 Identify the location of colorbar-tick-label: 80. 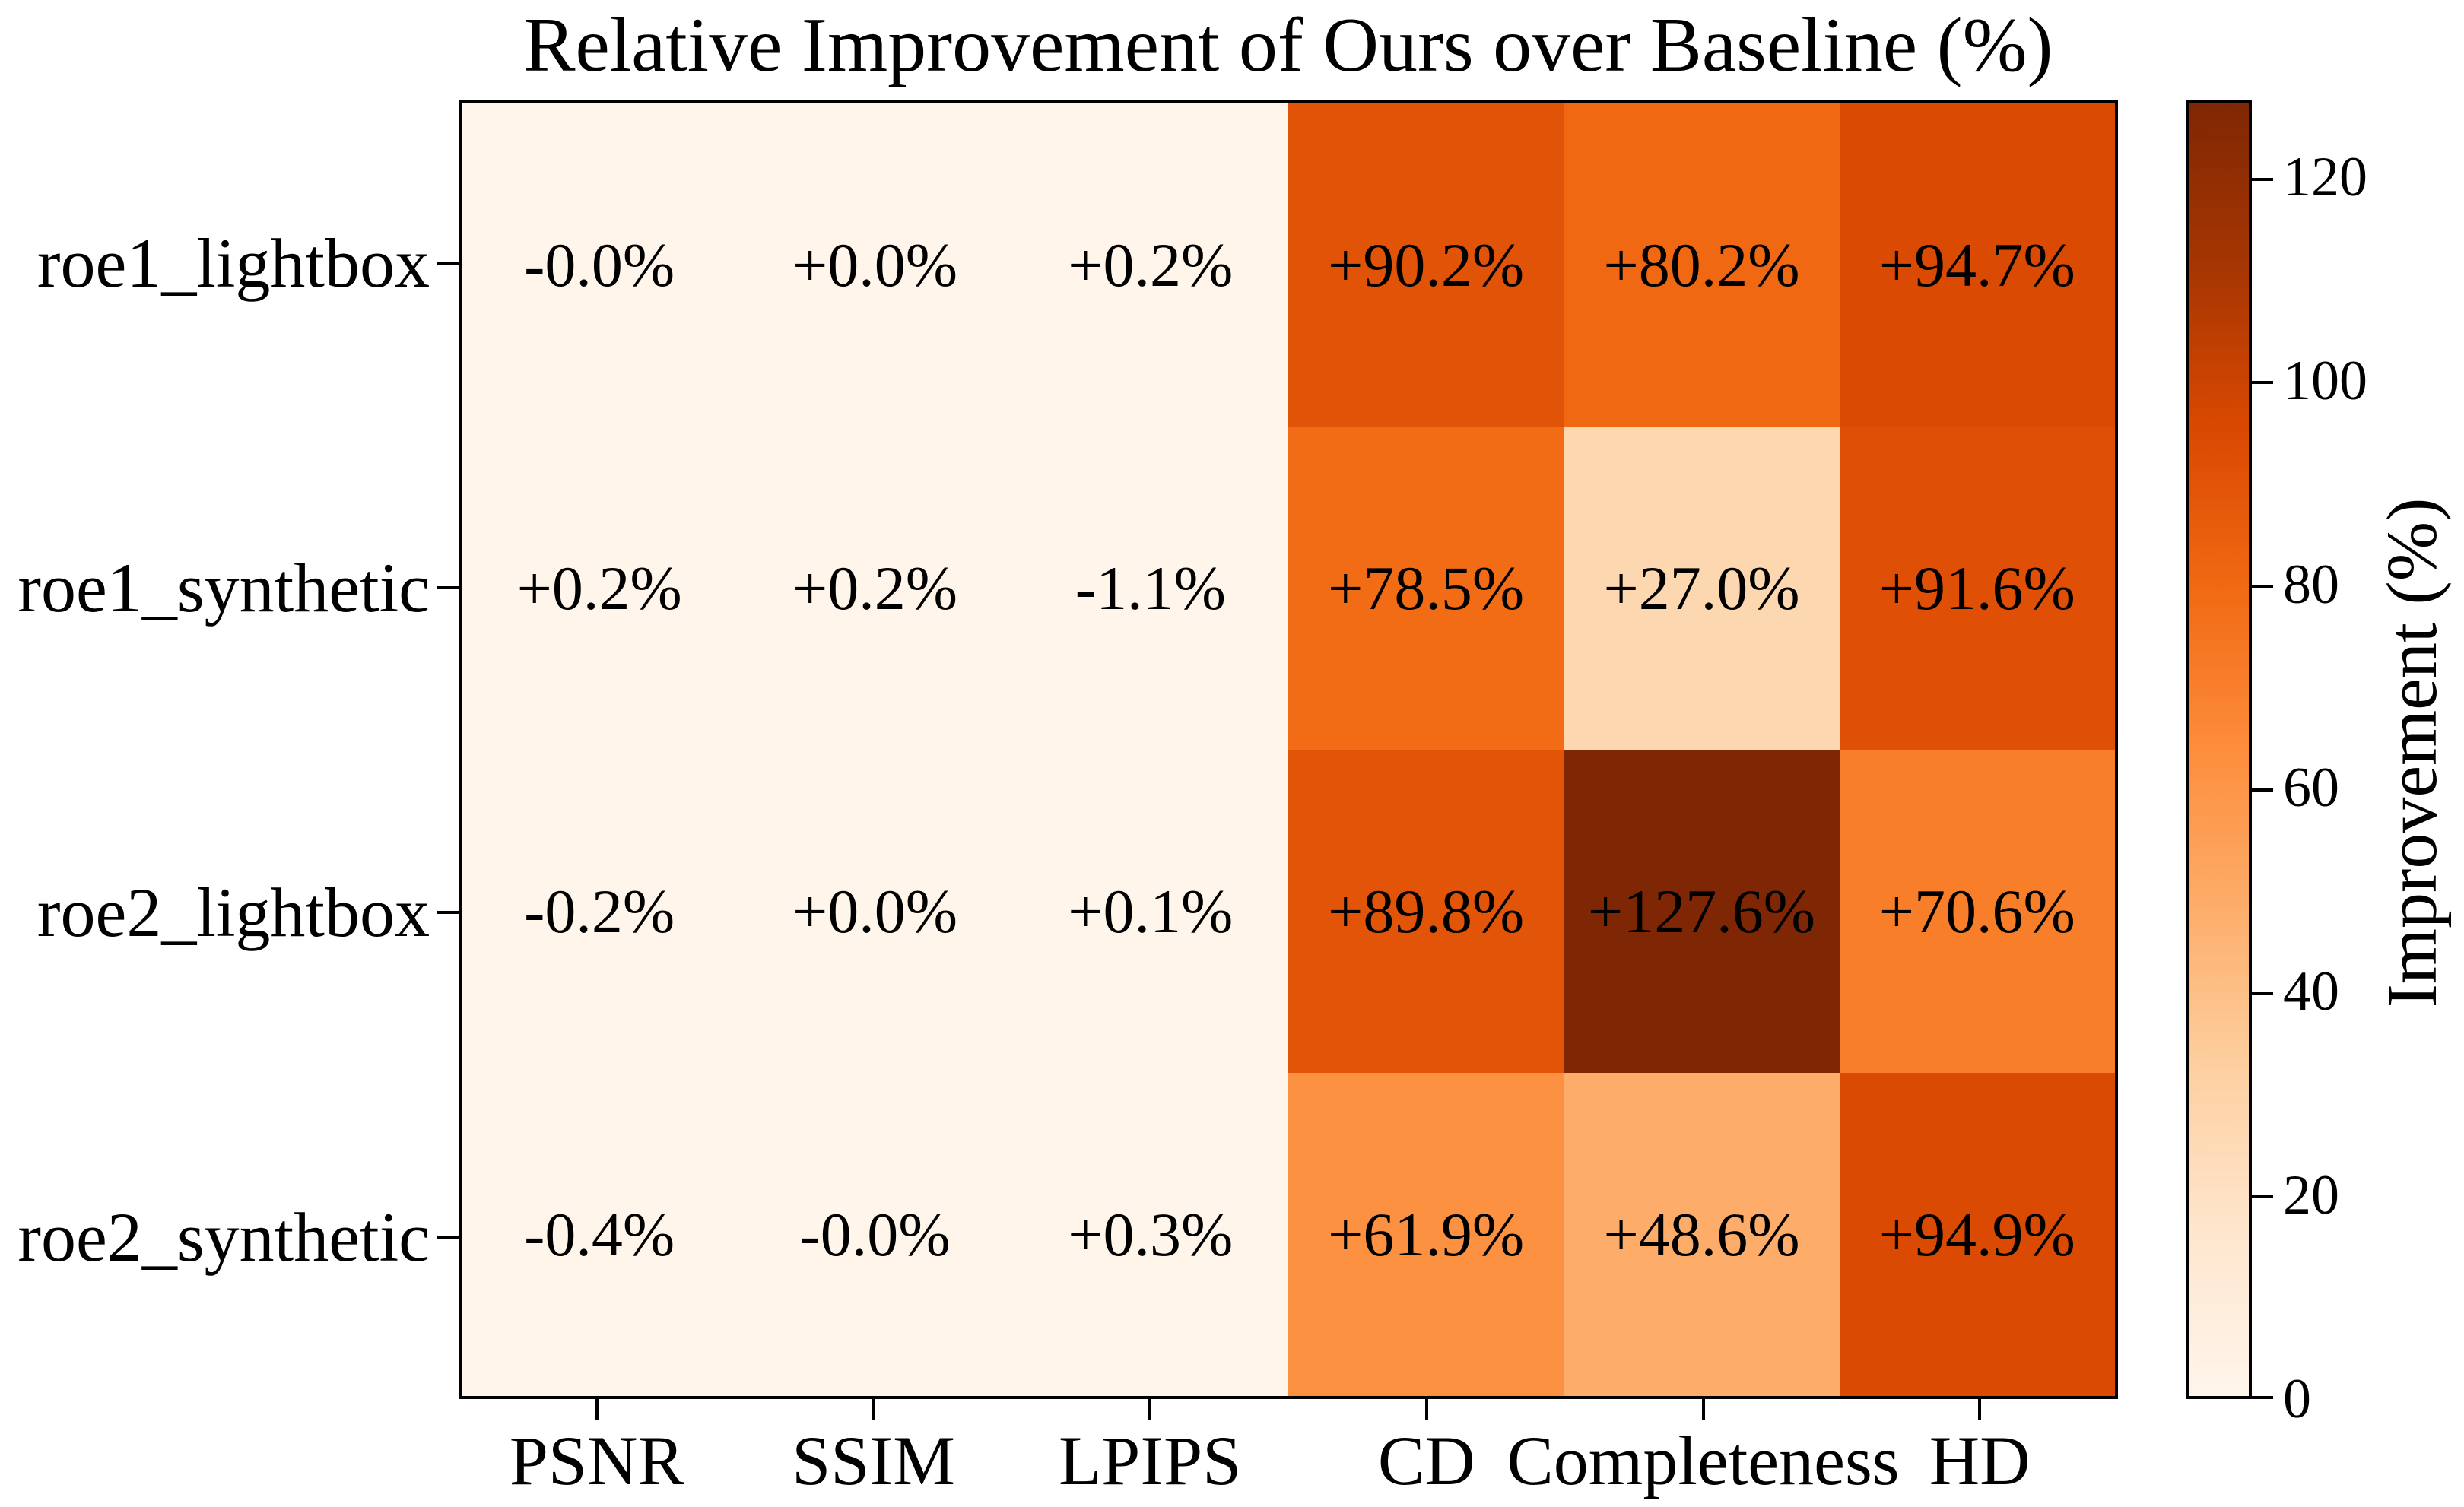
(2311, 584).